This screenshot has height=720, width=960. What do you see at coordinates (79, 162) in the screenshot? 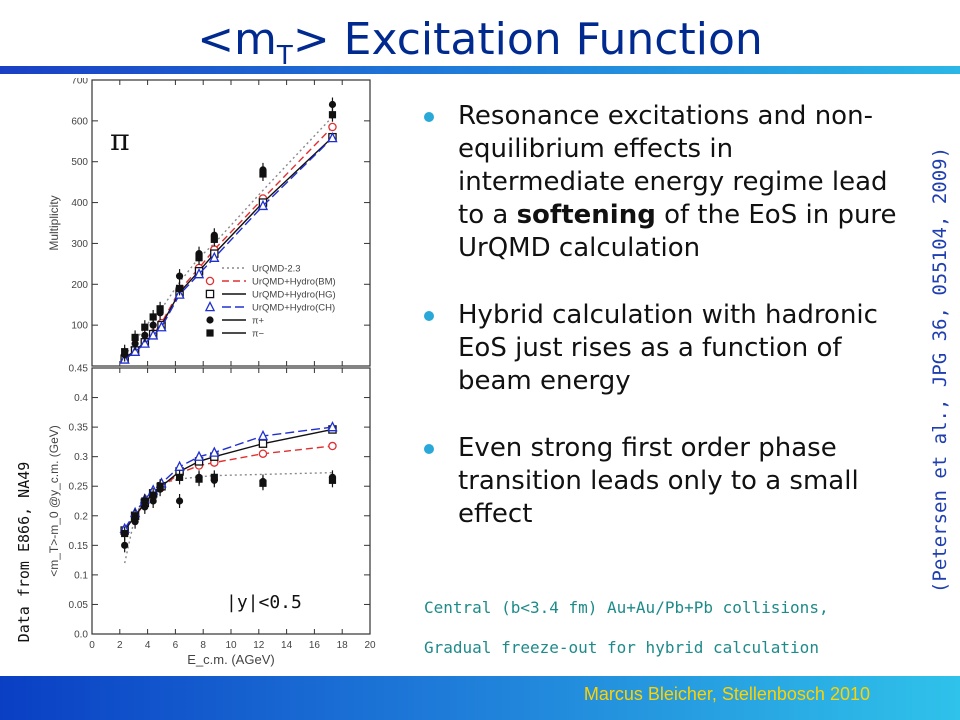
I see `y-tick-label: 500` at bounding box center [79, 162].